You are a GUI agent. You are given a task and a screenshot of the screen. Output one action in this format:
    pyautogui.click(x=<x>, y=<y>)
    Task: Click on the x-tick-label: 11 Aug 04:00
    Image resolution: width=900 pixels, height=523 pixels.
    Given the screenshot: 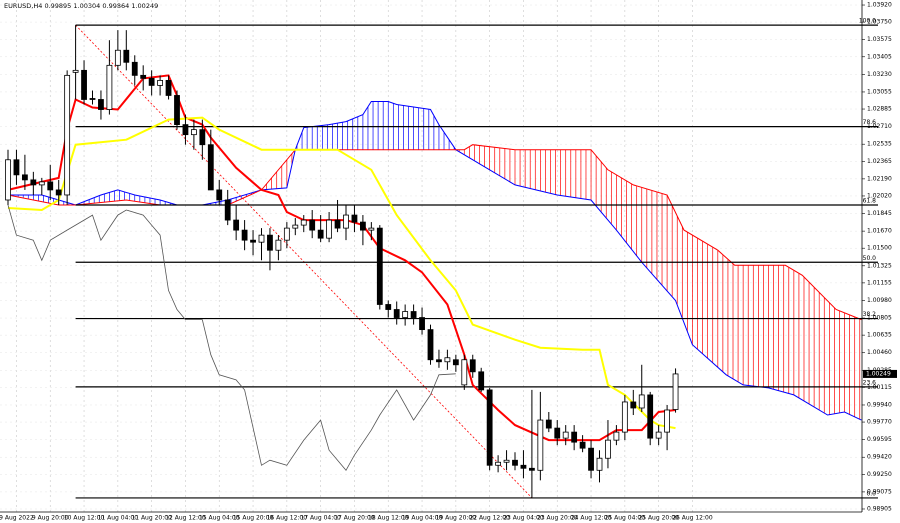 What is the action you would take?
    pyautogui.click(x=118, y=518)
    